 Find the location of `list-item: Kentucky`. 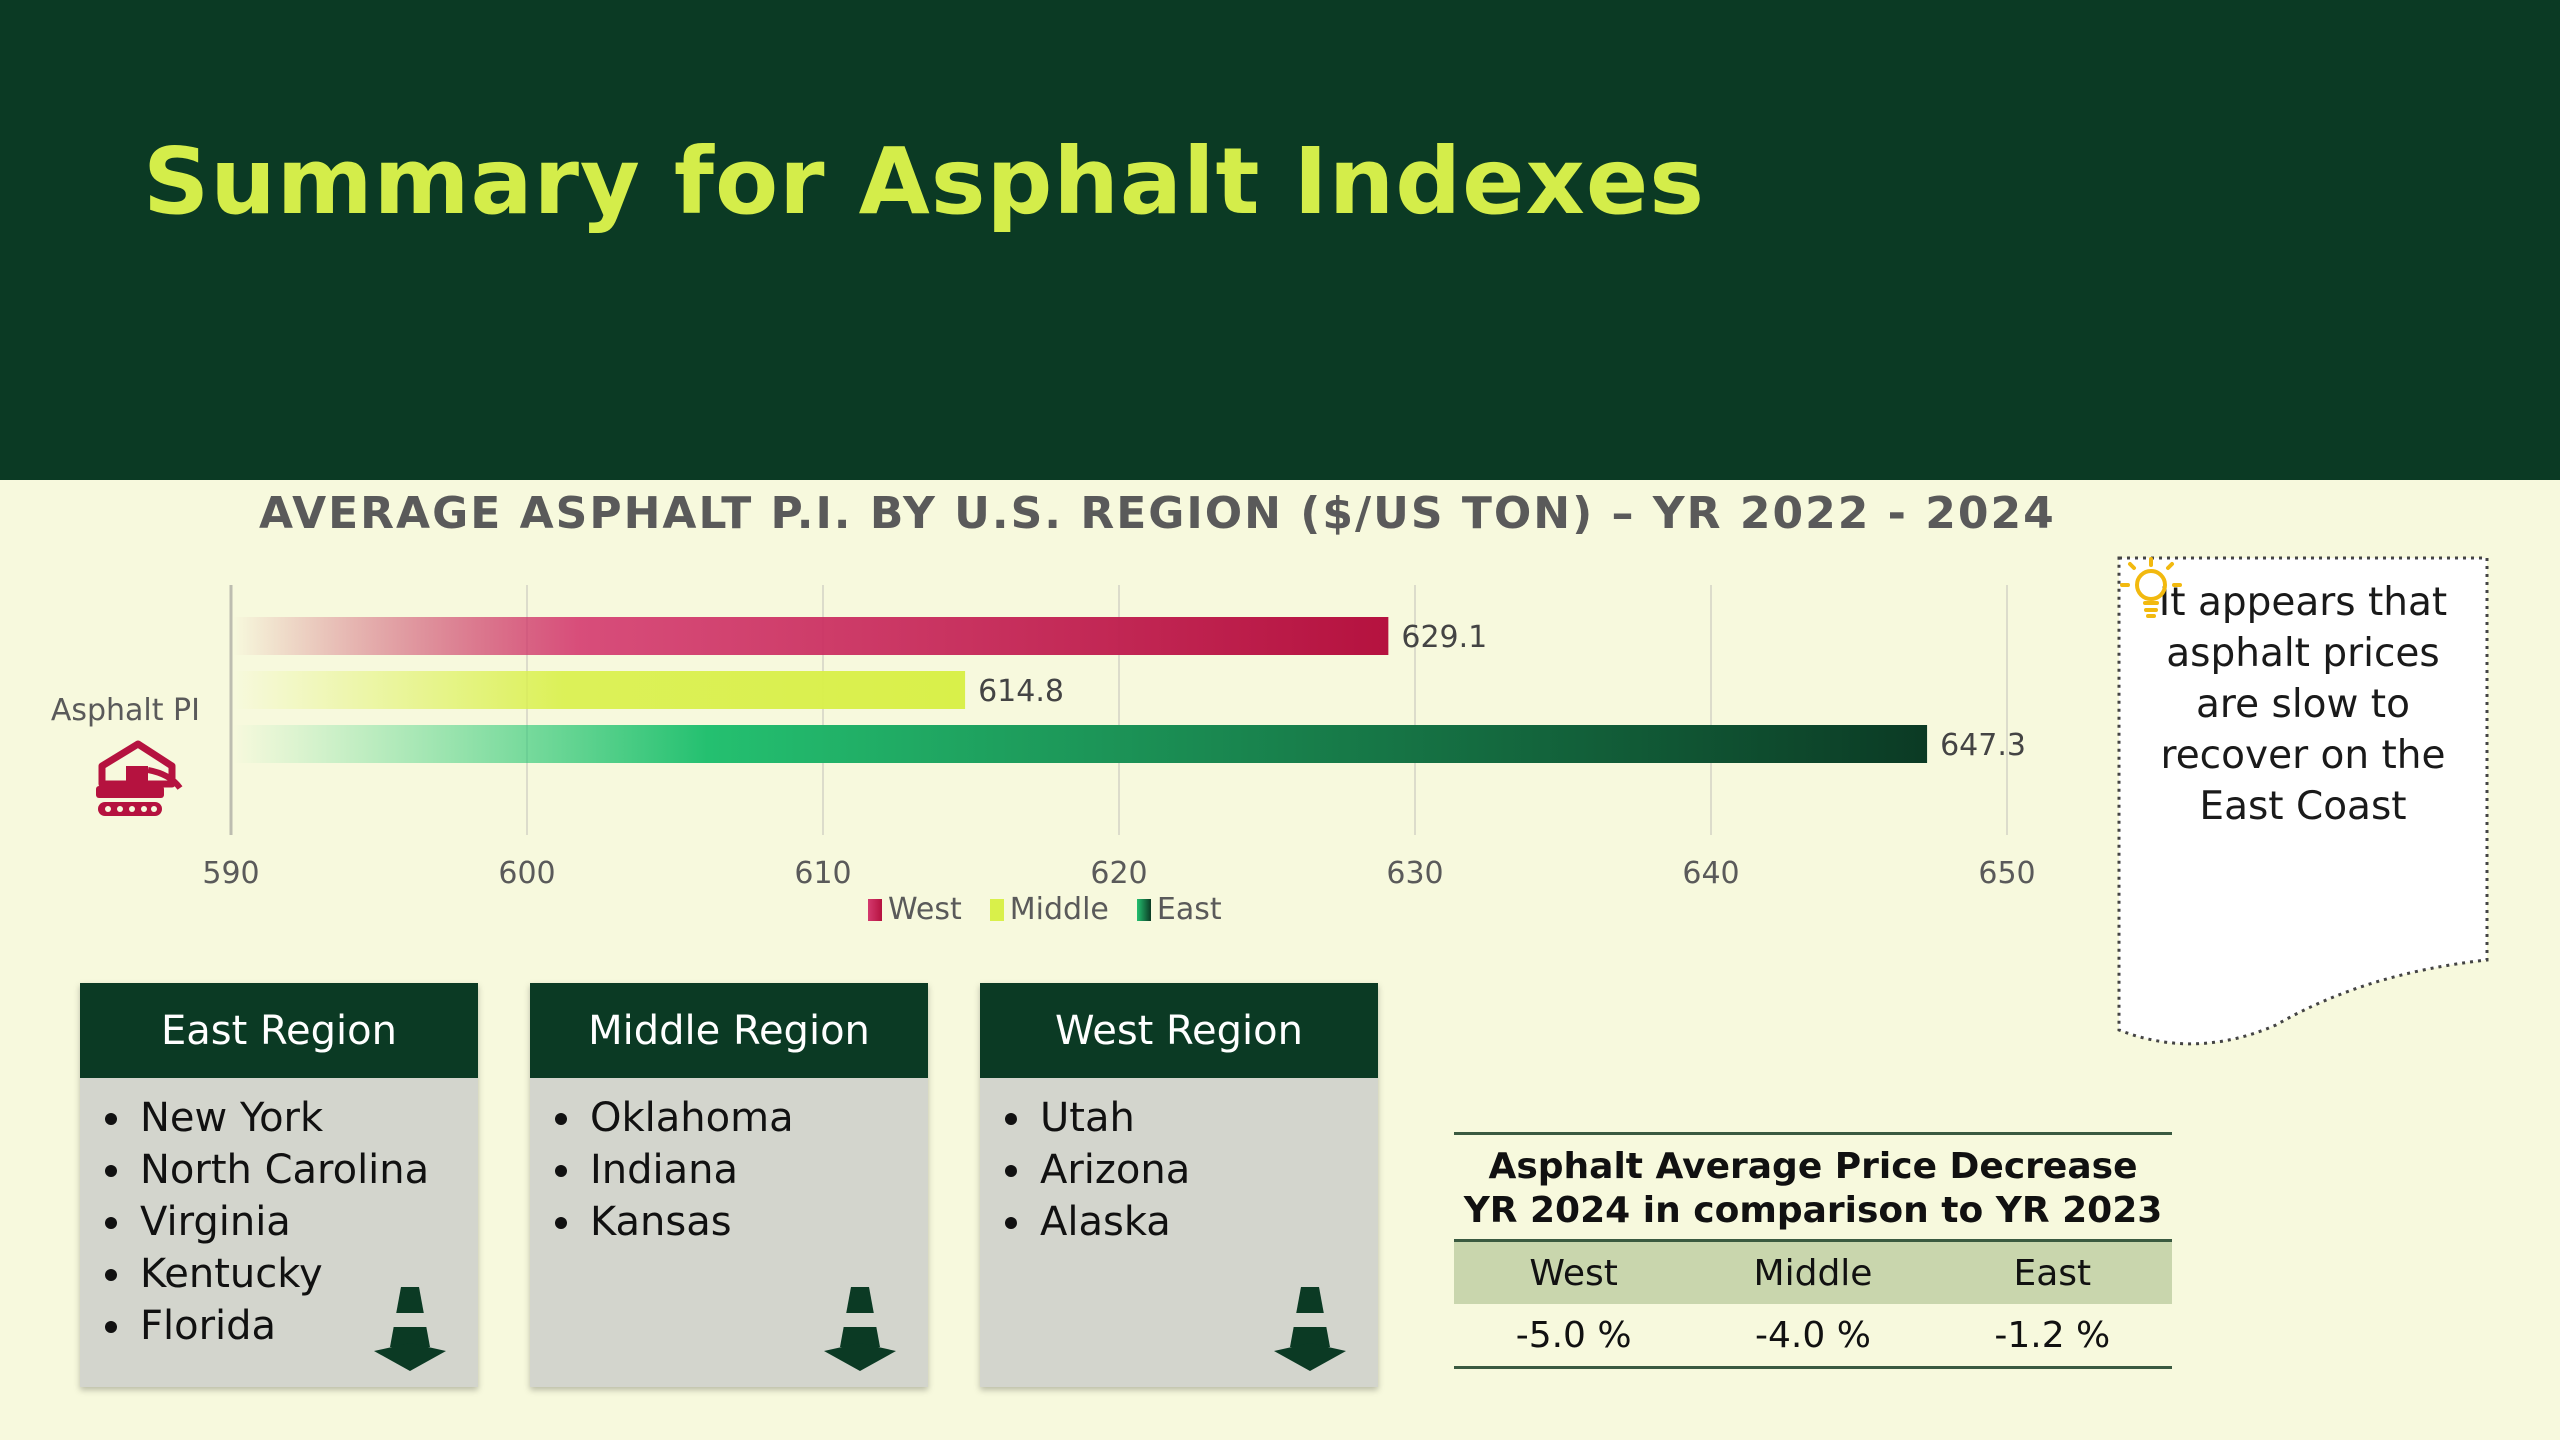

list-item: Kentucky is located at coordinates (307, 1274).